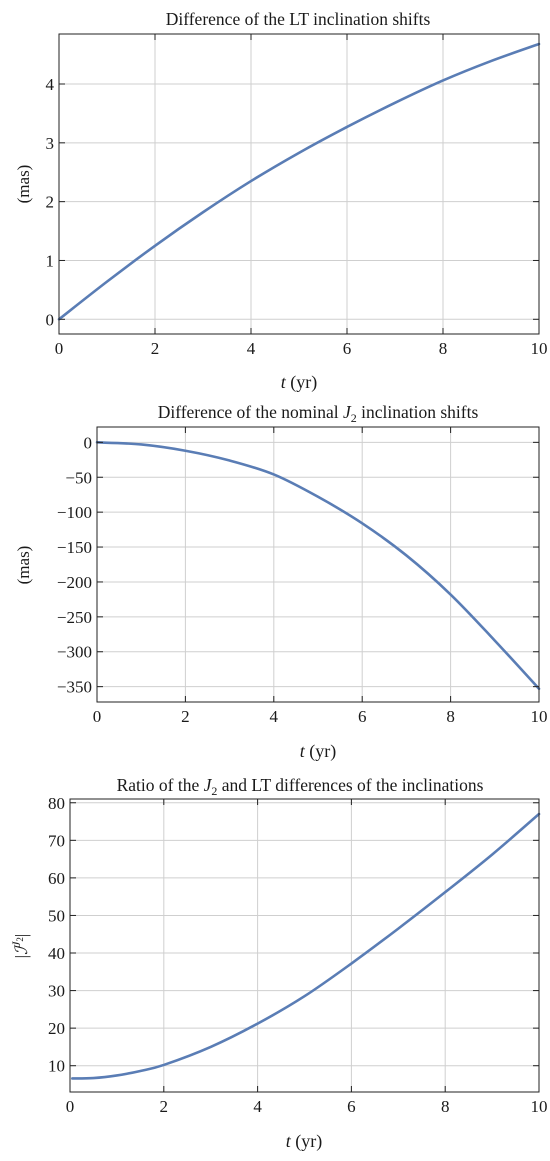 This screenshot has height=1161, width=550. I want to click on y-tick-label: 40, so click(56, 953).